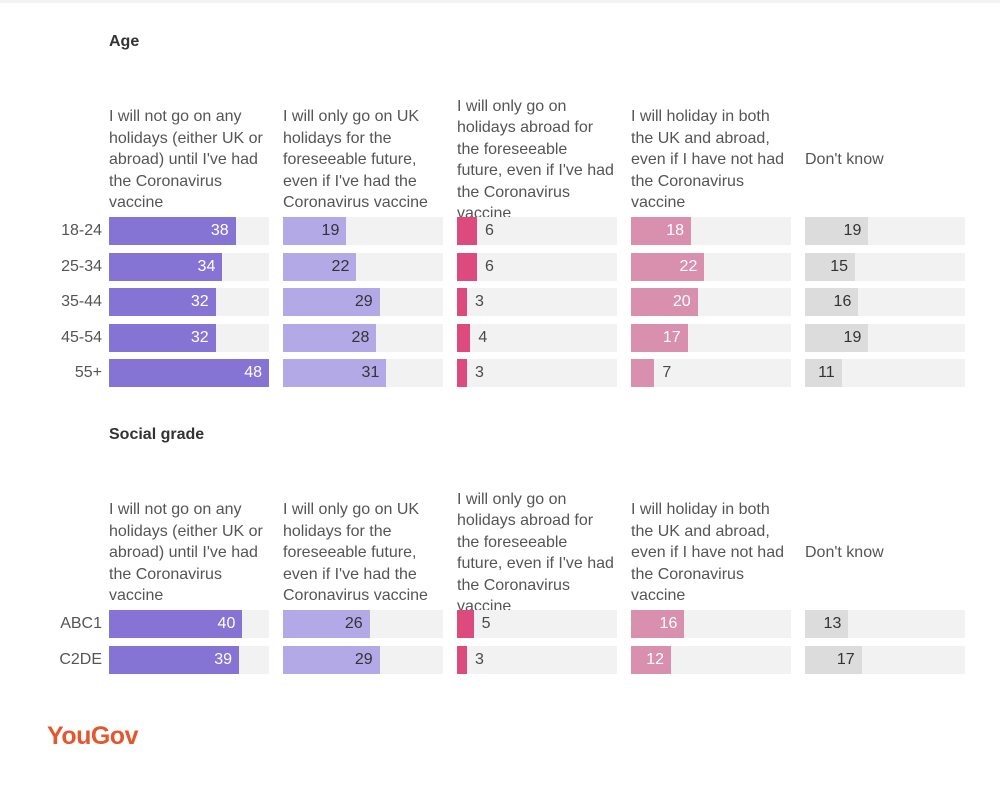  Describe the element at coordinates (81, 230) in the screenshot. I see `category-label: 18-24` at that location.